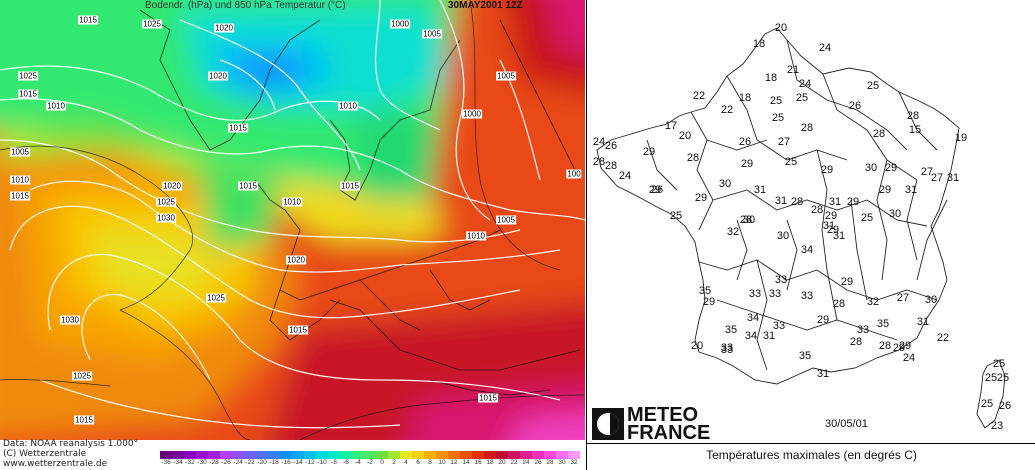 The image size is (1035, 470). Describe the element at coordinates (731, 330) in the screenshot. I see `max-temperature-value: 35` at that location.